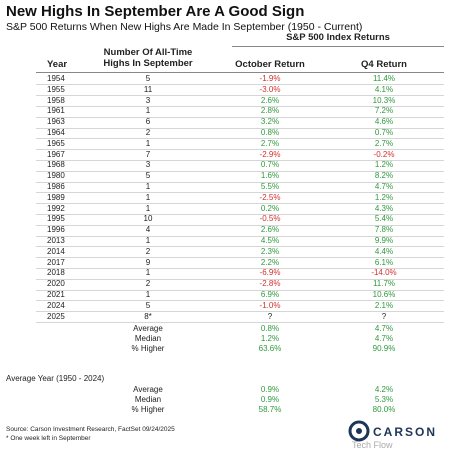  I want to click on cell: -2.9%, so click(270, 154).